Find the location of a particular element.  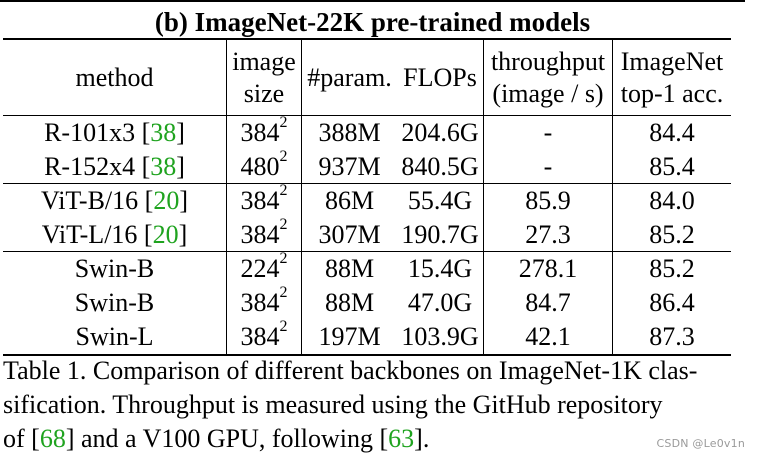

table-title-bar: (b) ImageNet-22K pre-trained models is located at coordinates (372, 20).